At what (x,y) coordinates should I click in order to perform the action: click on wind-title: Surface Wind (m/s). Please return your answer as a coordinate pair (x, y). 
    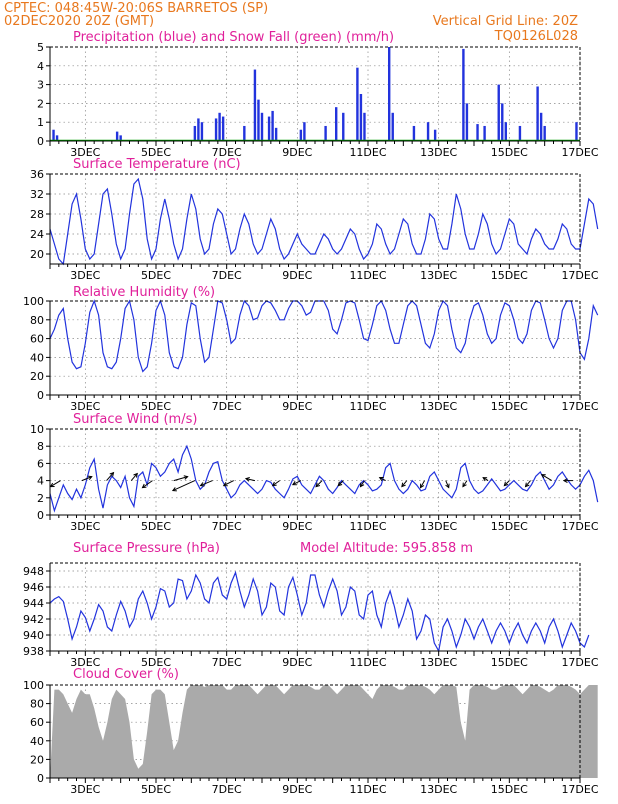
    Looking at the image, I should click on (135, 419).